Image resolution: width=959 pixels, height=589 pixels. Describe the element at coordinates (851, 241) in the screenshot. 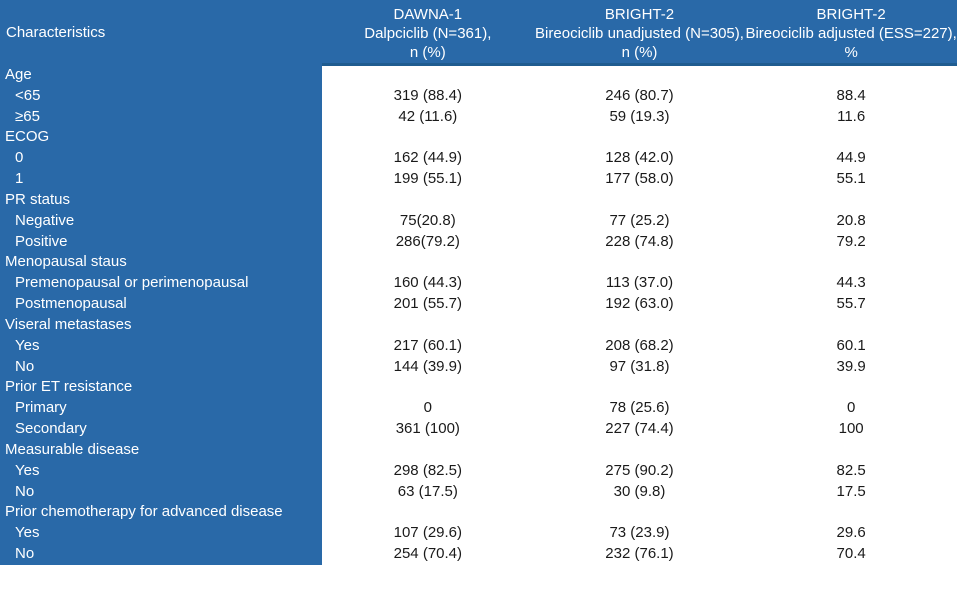

I see `cell-bright2-adjusted: 79.2` at that location.